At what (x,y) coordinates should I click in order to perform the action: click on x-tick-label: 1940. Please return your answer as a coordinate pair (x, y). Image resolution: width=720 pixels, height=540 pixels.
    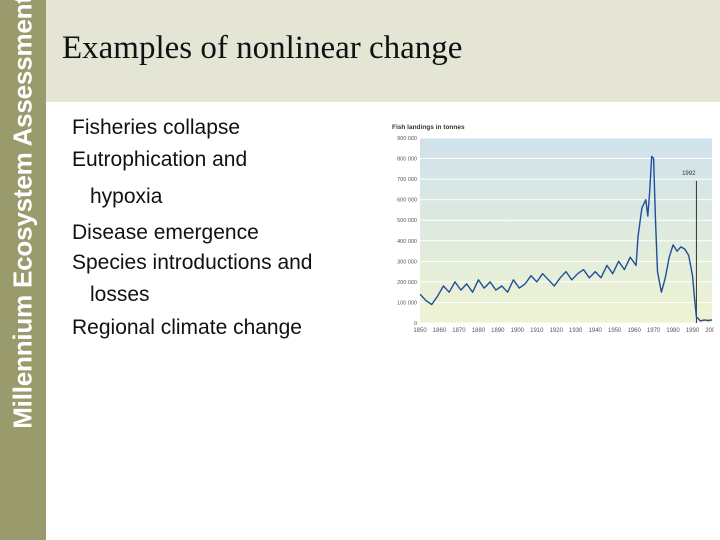
    Looking at the image, I should click on (596, 331).